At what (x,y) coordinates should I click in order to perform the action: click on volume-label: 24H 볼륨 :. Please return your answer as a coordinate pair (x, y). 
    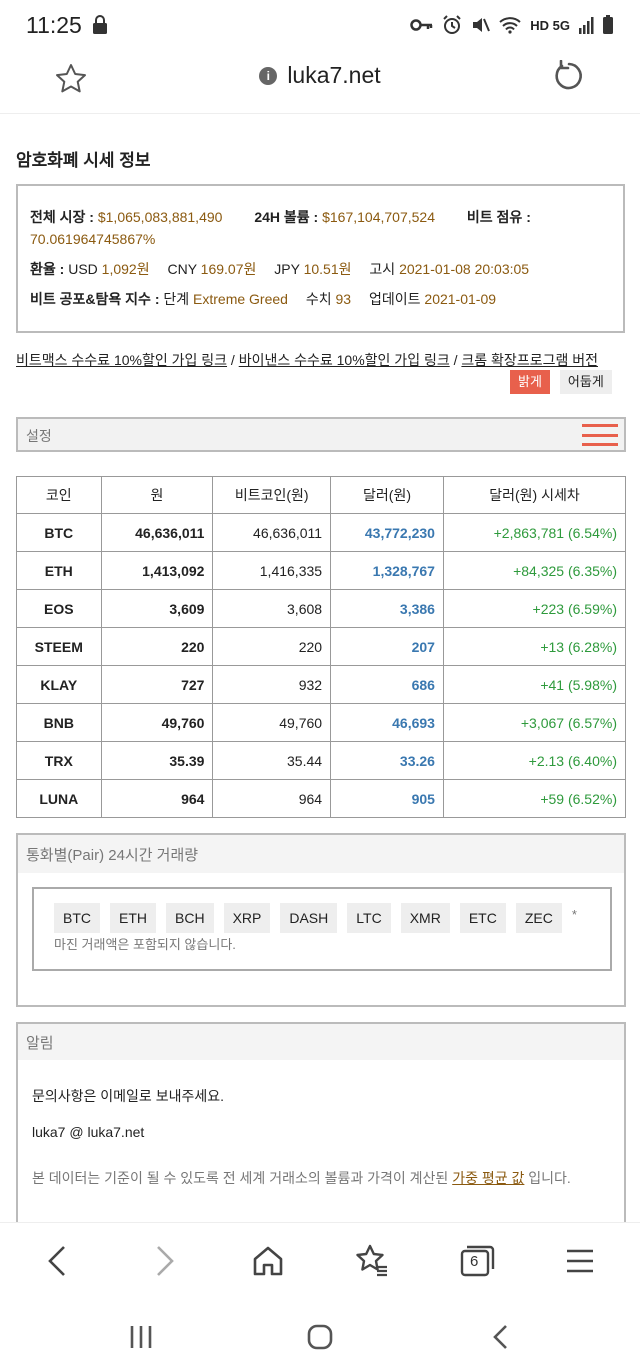
    Looking at the image, I should click on (286, 217).